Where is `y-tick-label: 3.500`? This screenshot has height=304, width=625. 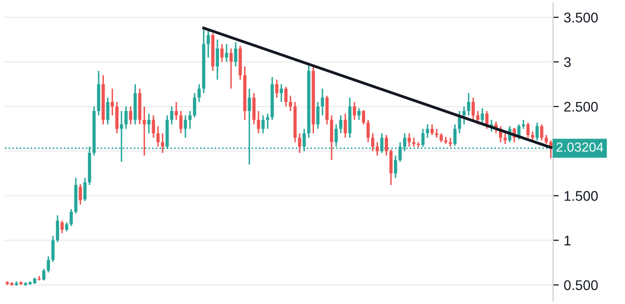 y-tick-label: 3.500 is located at coordinates (581, 17).